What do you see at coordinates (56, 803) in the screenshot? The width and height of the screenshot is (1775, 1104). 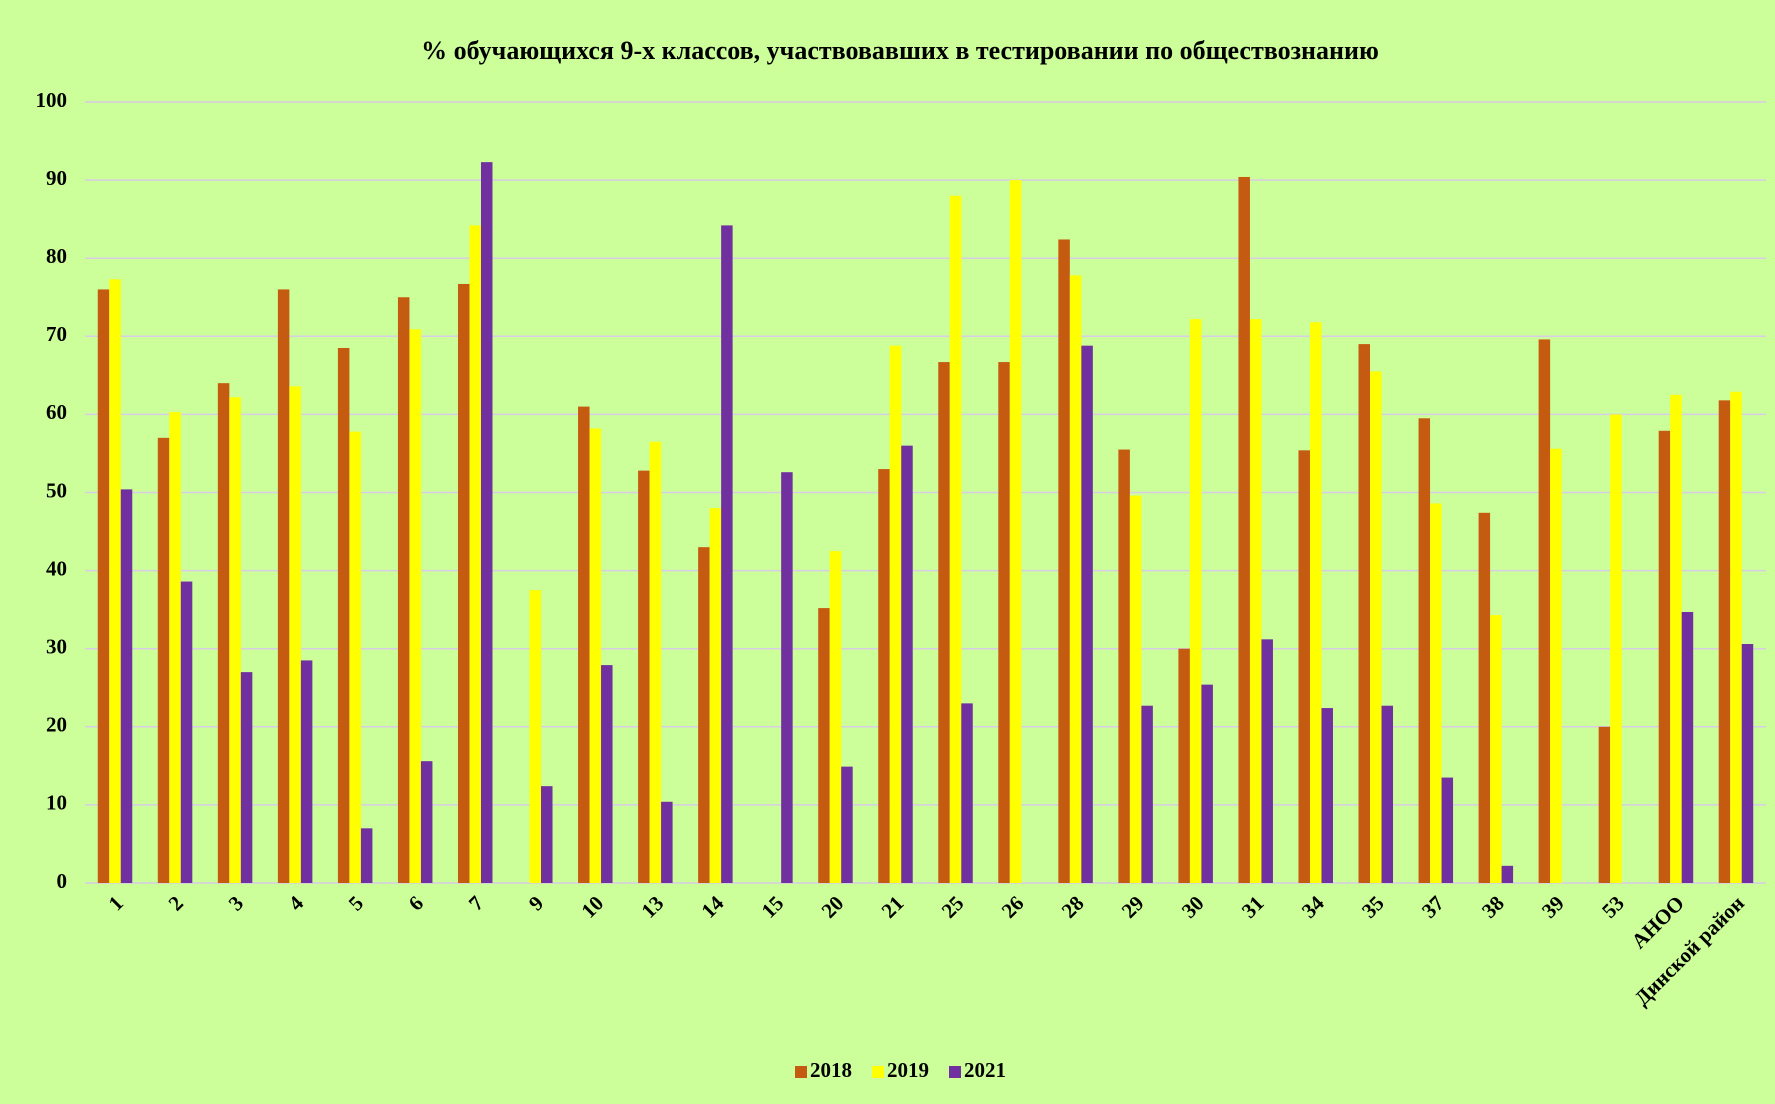 I see `y-tick-label: 10` at bounding box center [56, 803].